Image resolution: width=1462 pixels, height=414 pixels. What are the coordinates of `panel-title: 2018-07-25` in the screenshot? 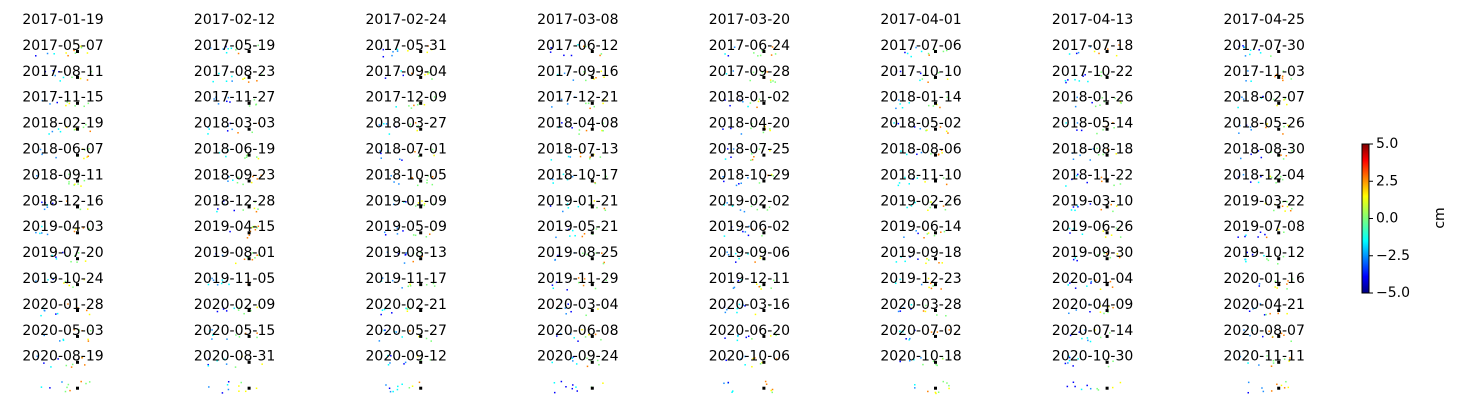 It's located at (749, 150).